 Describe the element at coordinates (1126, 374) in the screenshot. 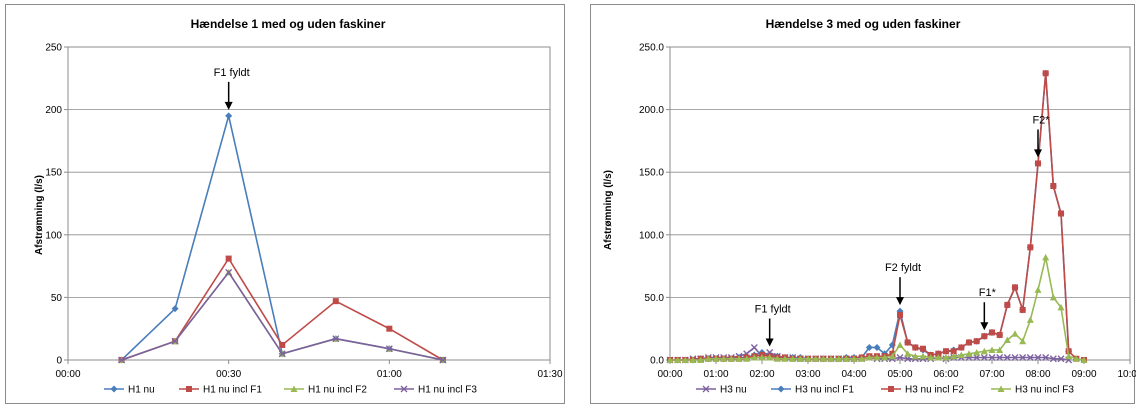

I see `x-tick-label: 10:00` at that location.